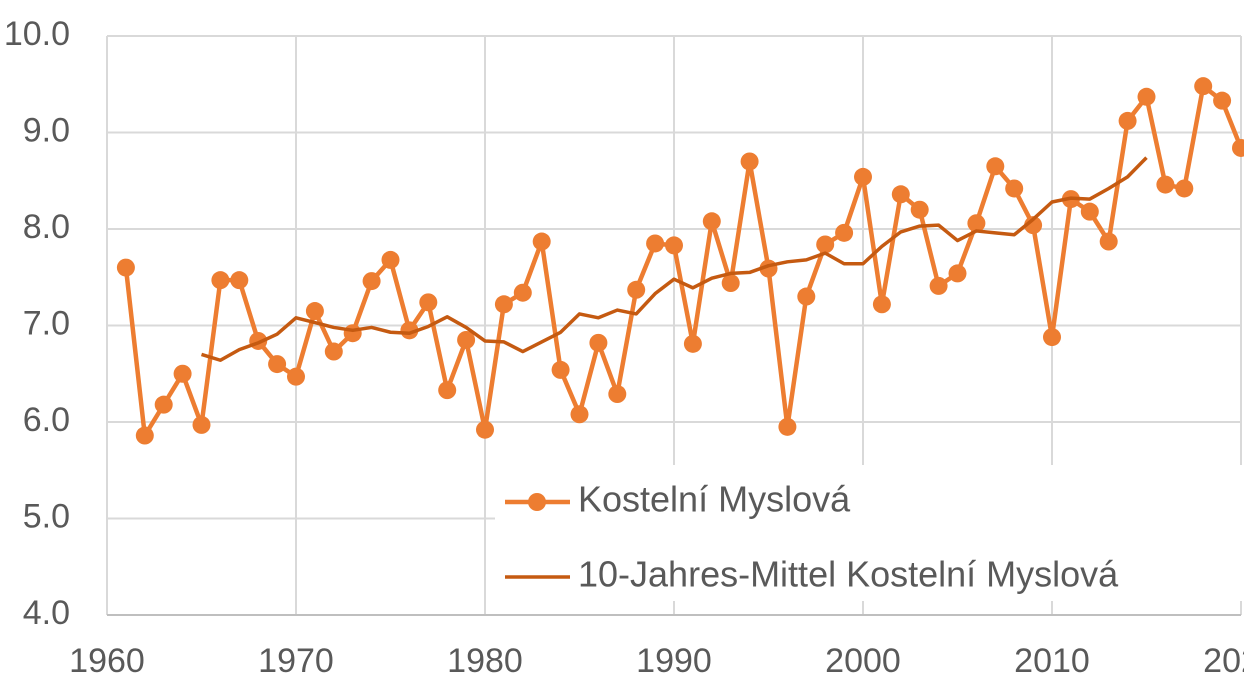 The height and width of the screenshot is (700, 1244). I want to click on y-tick-label: 5.0, so click(46, 516).